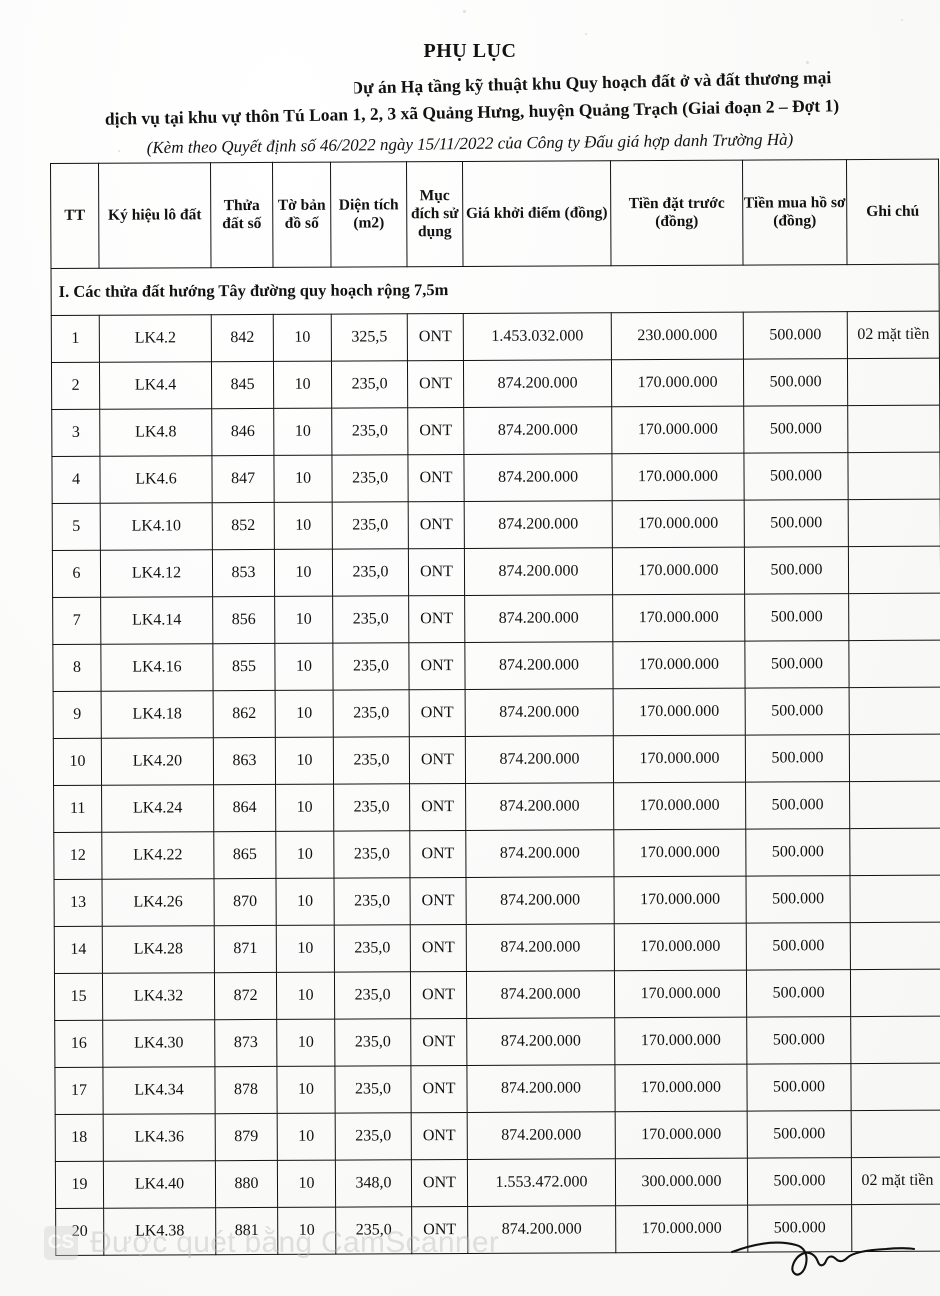 The height and width of the screenshot is (1296, 940). What do you see at coordinates (246, 1184) in the screenshot?
I see `cell-parcel: 880` at bounding box center [246, 1184].